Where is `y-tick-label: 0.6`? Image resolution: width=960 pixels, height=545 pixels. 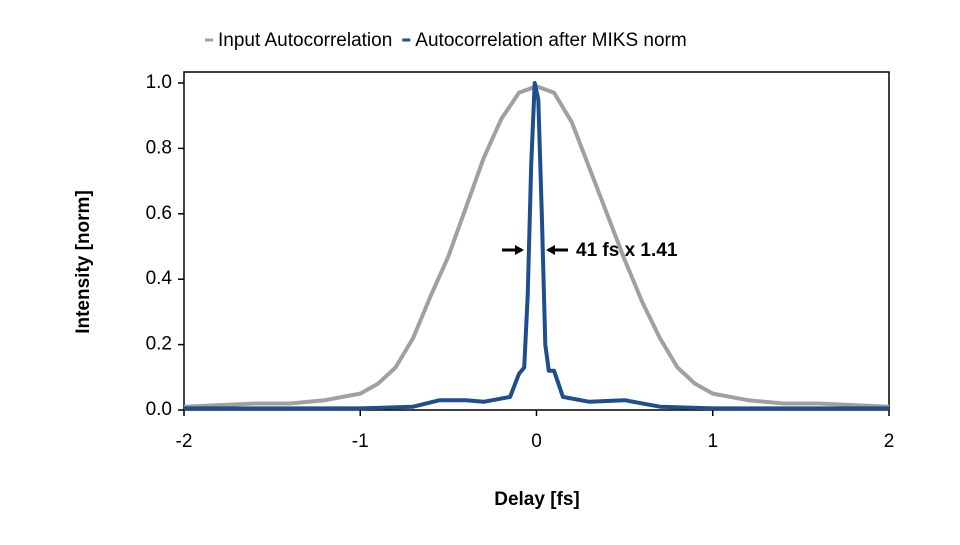 y-tick-label: 0.6 is located at coordinates (159, 213).